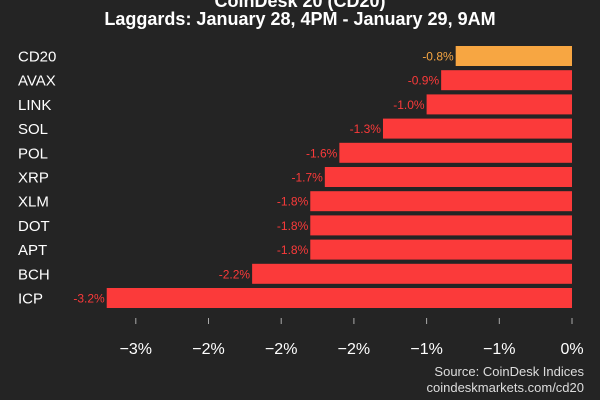 This screenshot has height=400, width=600. What do you see at coordinates (307, 178) in the screenshot?
I see `data-label: -1.7%` at bounding box center [307, 178].